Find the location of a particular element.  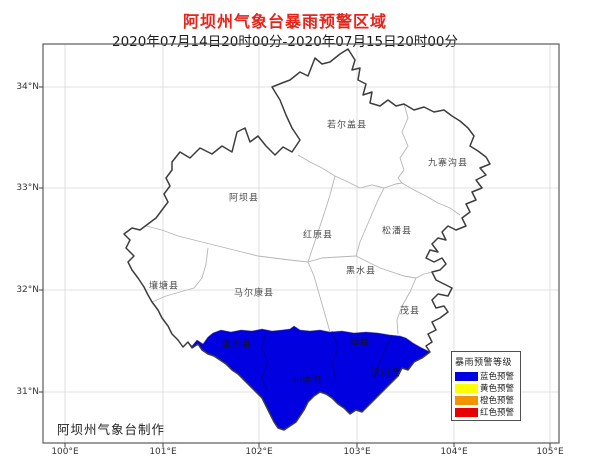

lat-tick-label: 33°N is located at coordinates (27, 188).